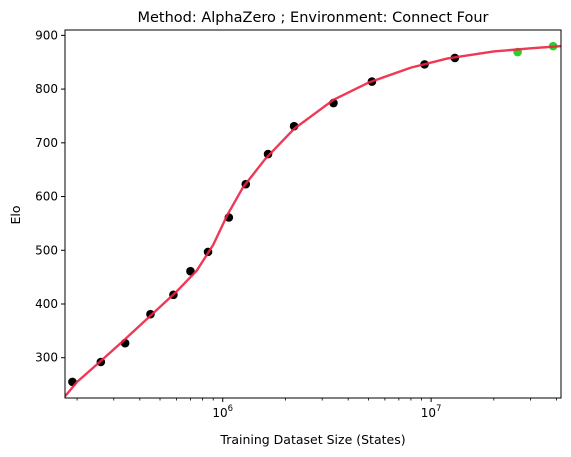 Image resolution: width=571 pixels, height=457 pixels. Describe the element at coordinates (46, 358) in the screenshot. I see `y-tick-label-300: 300` at that location.